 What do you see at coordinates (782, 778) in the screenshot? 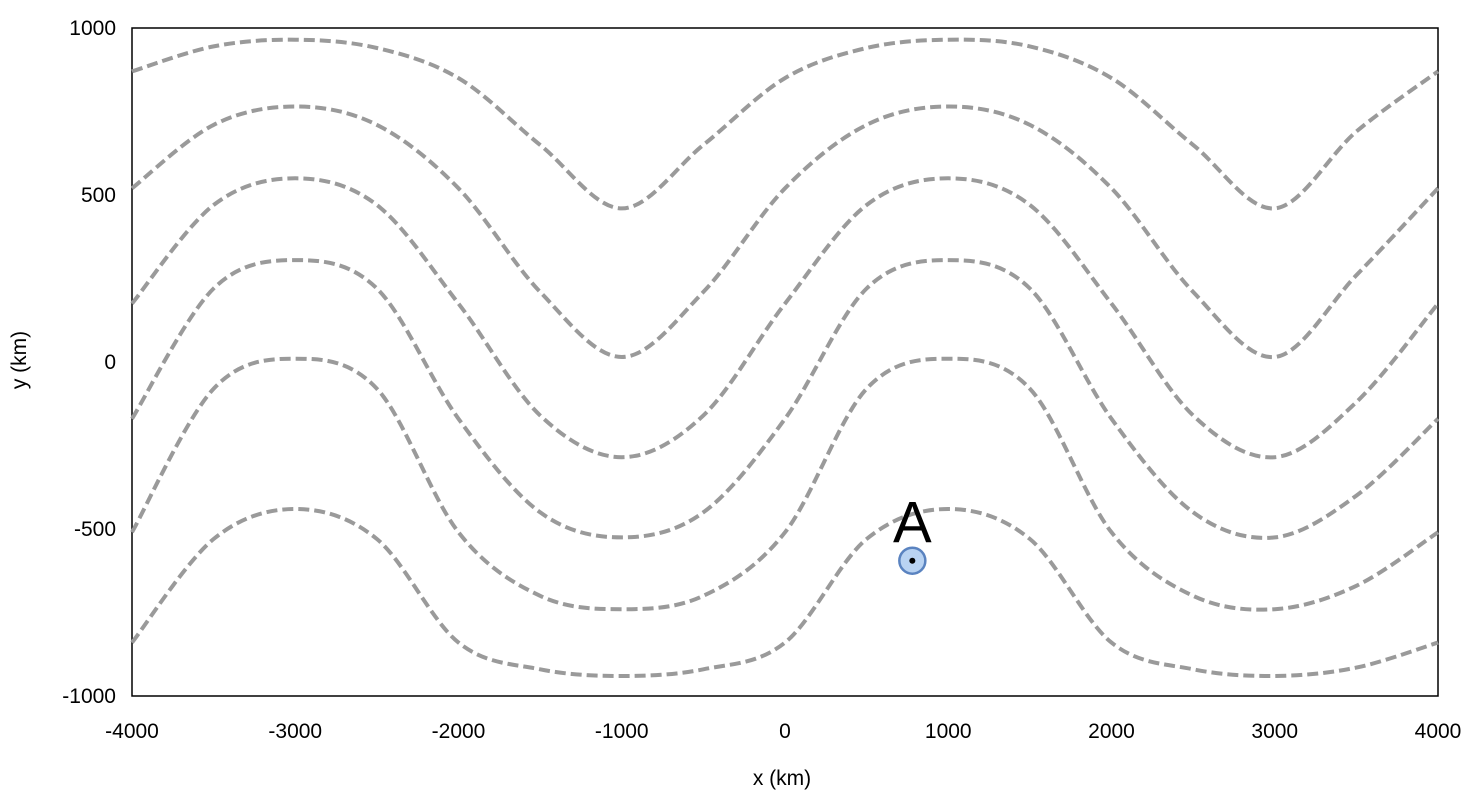
I see `x-axis-label: x (km)` at bounding box center [782, 778].